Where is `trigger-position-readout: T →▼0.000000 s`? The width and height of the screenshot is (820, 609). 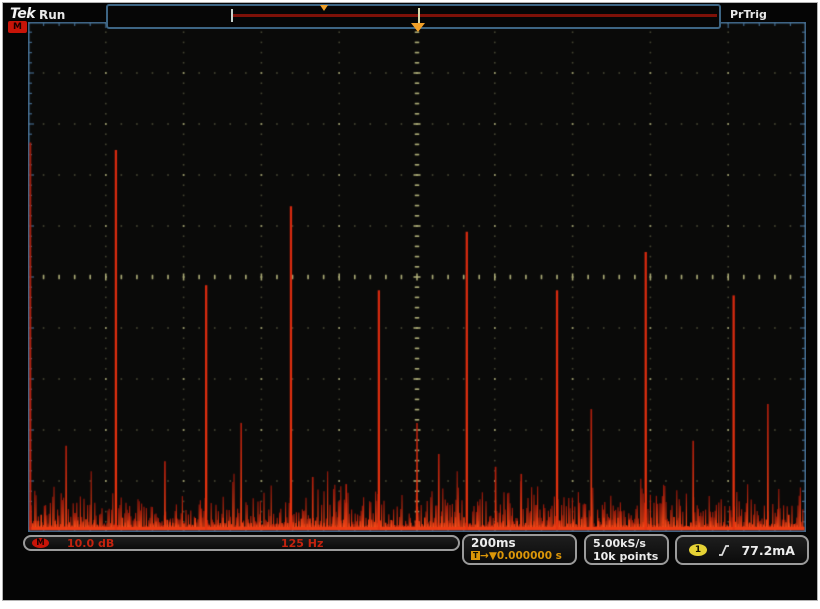 trigger-position-readout: T →▼0.000000 s is located at coordinates (523, 556).